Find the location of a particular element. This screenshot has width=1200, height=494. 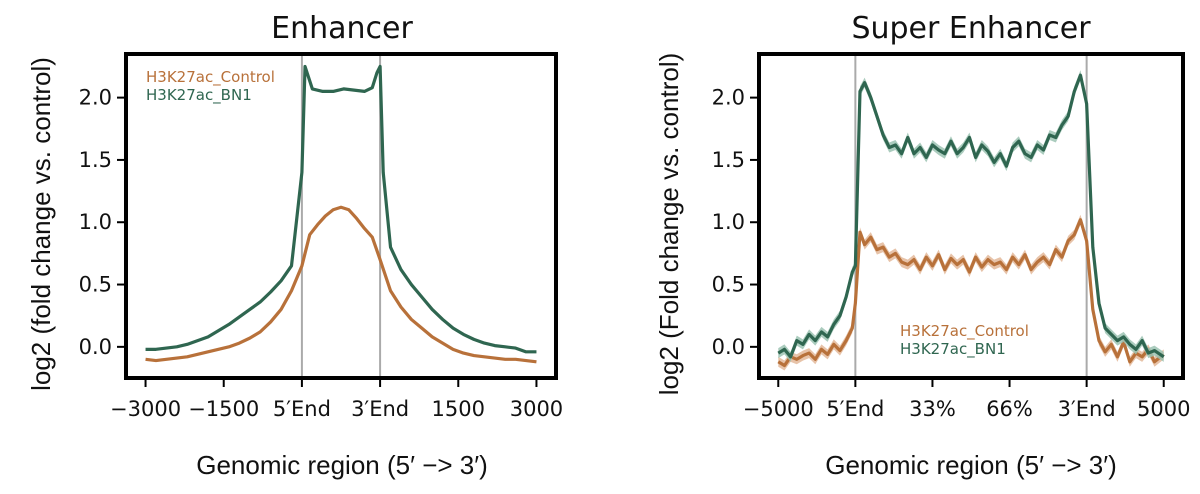

x-tick-label: −1500 is located at coordinates (223, 409).